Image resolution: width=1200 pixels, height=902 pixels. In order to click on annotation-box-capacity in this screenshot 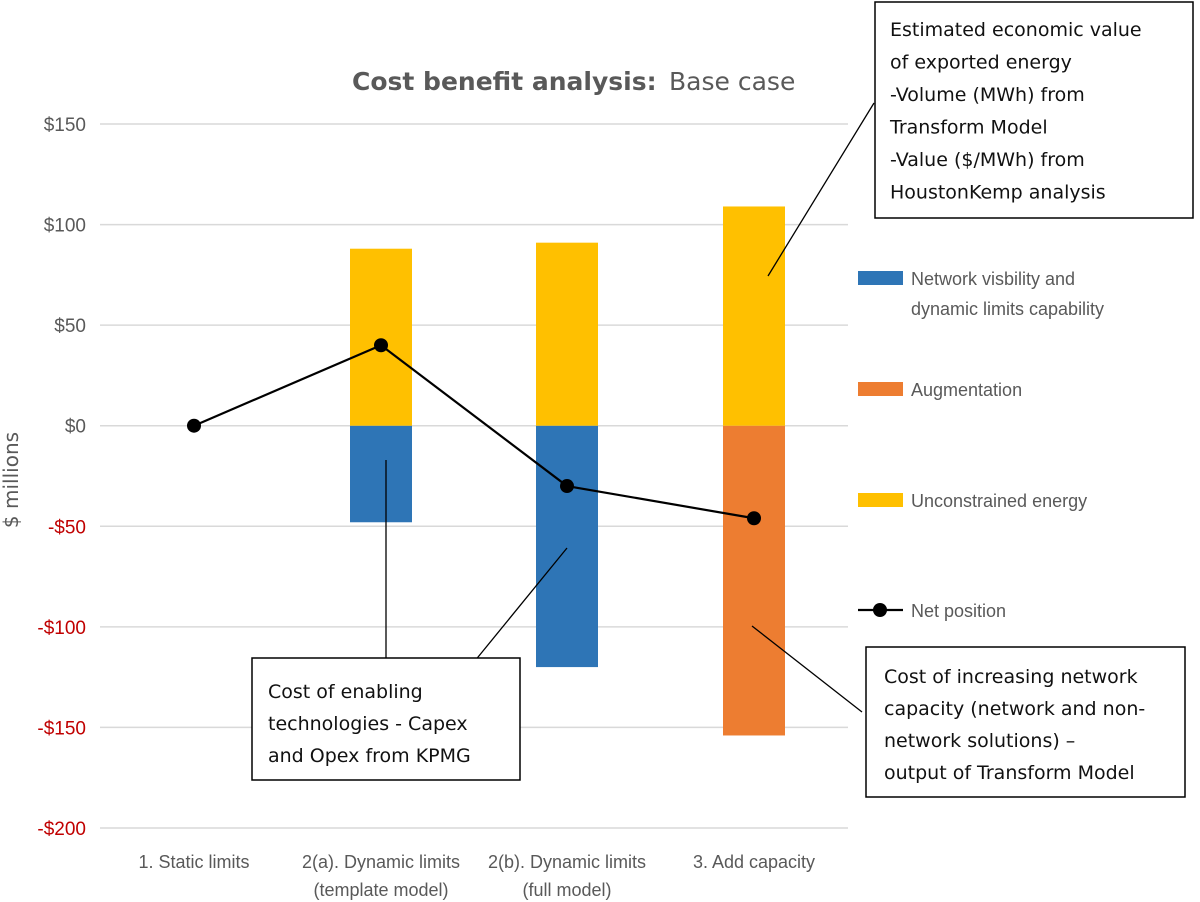, I will do `click(1025, 722)`.